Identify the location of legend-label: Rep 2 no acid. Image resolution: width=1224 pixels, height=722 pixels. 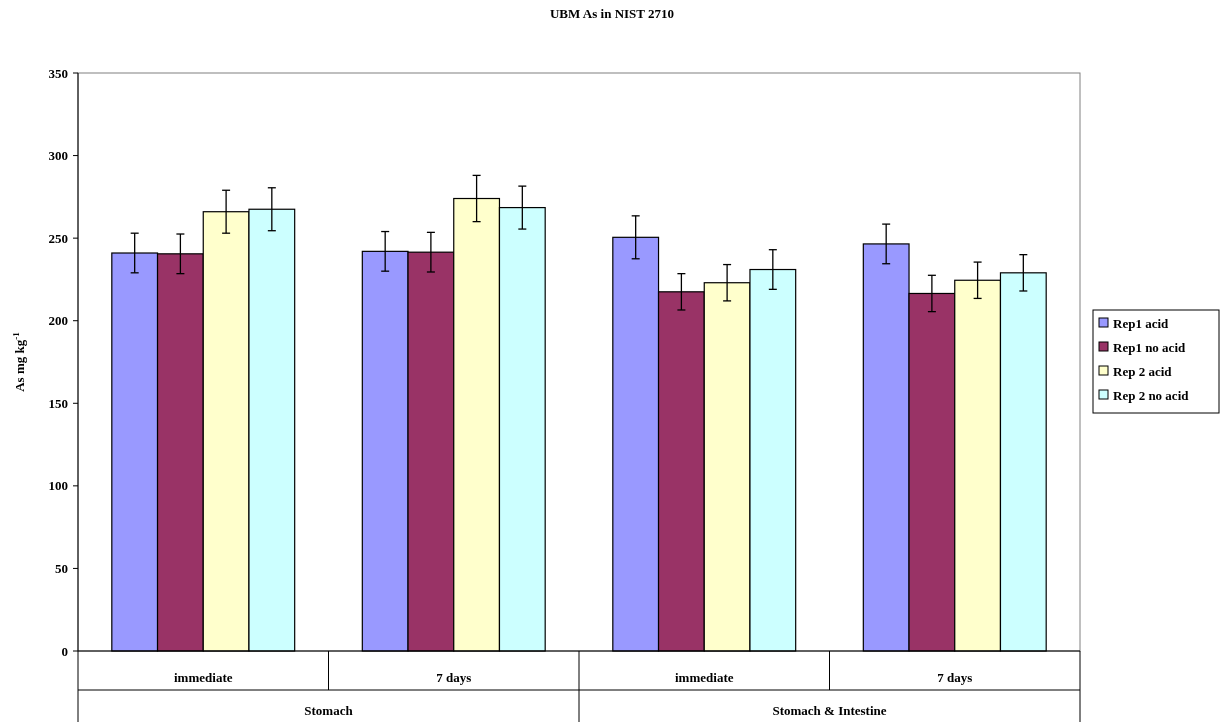
(1151, 395).